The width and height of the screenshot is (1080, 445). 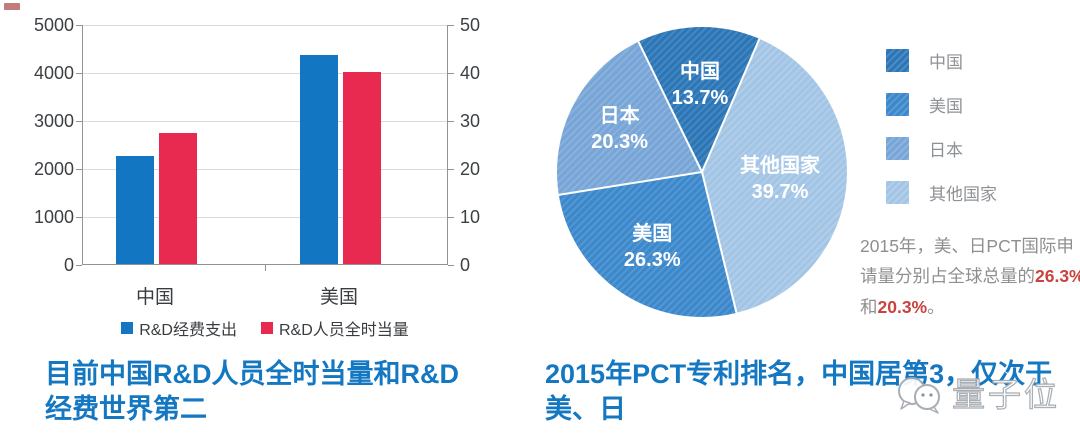 I want to click on right-axis-tick-label: 40, so click(x=470, y=73).